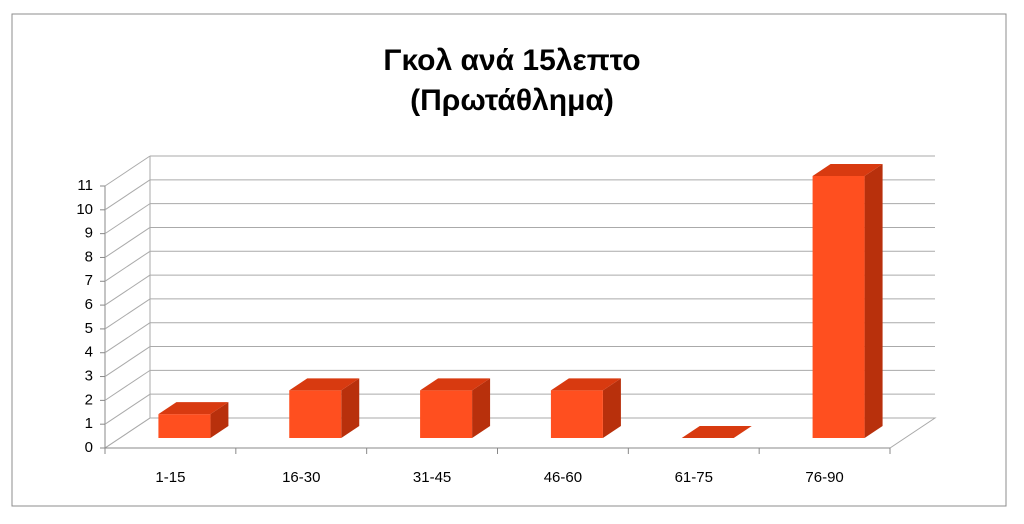 This screenshot has width=1024, height=524. I want to click on x-tick-label: 16-30, so click(301, 477).